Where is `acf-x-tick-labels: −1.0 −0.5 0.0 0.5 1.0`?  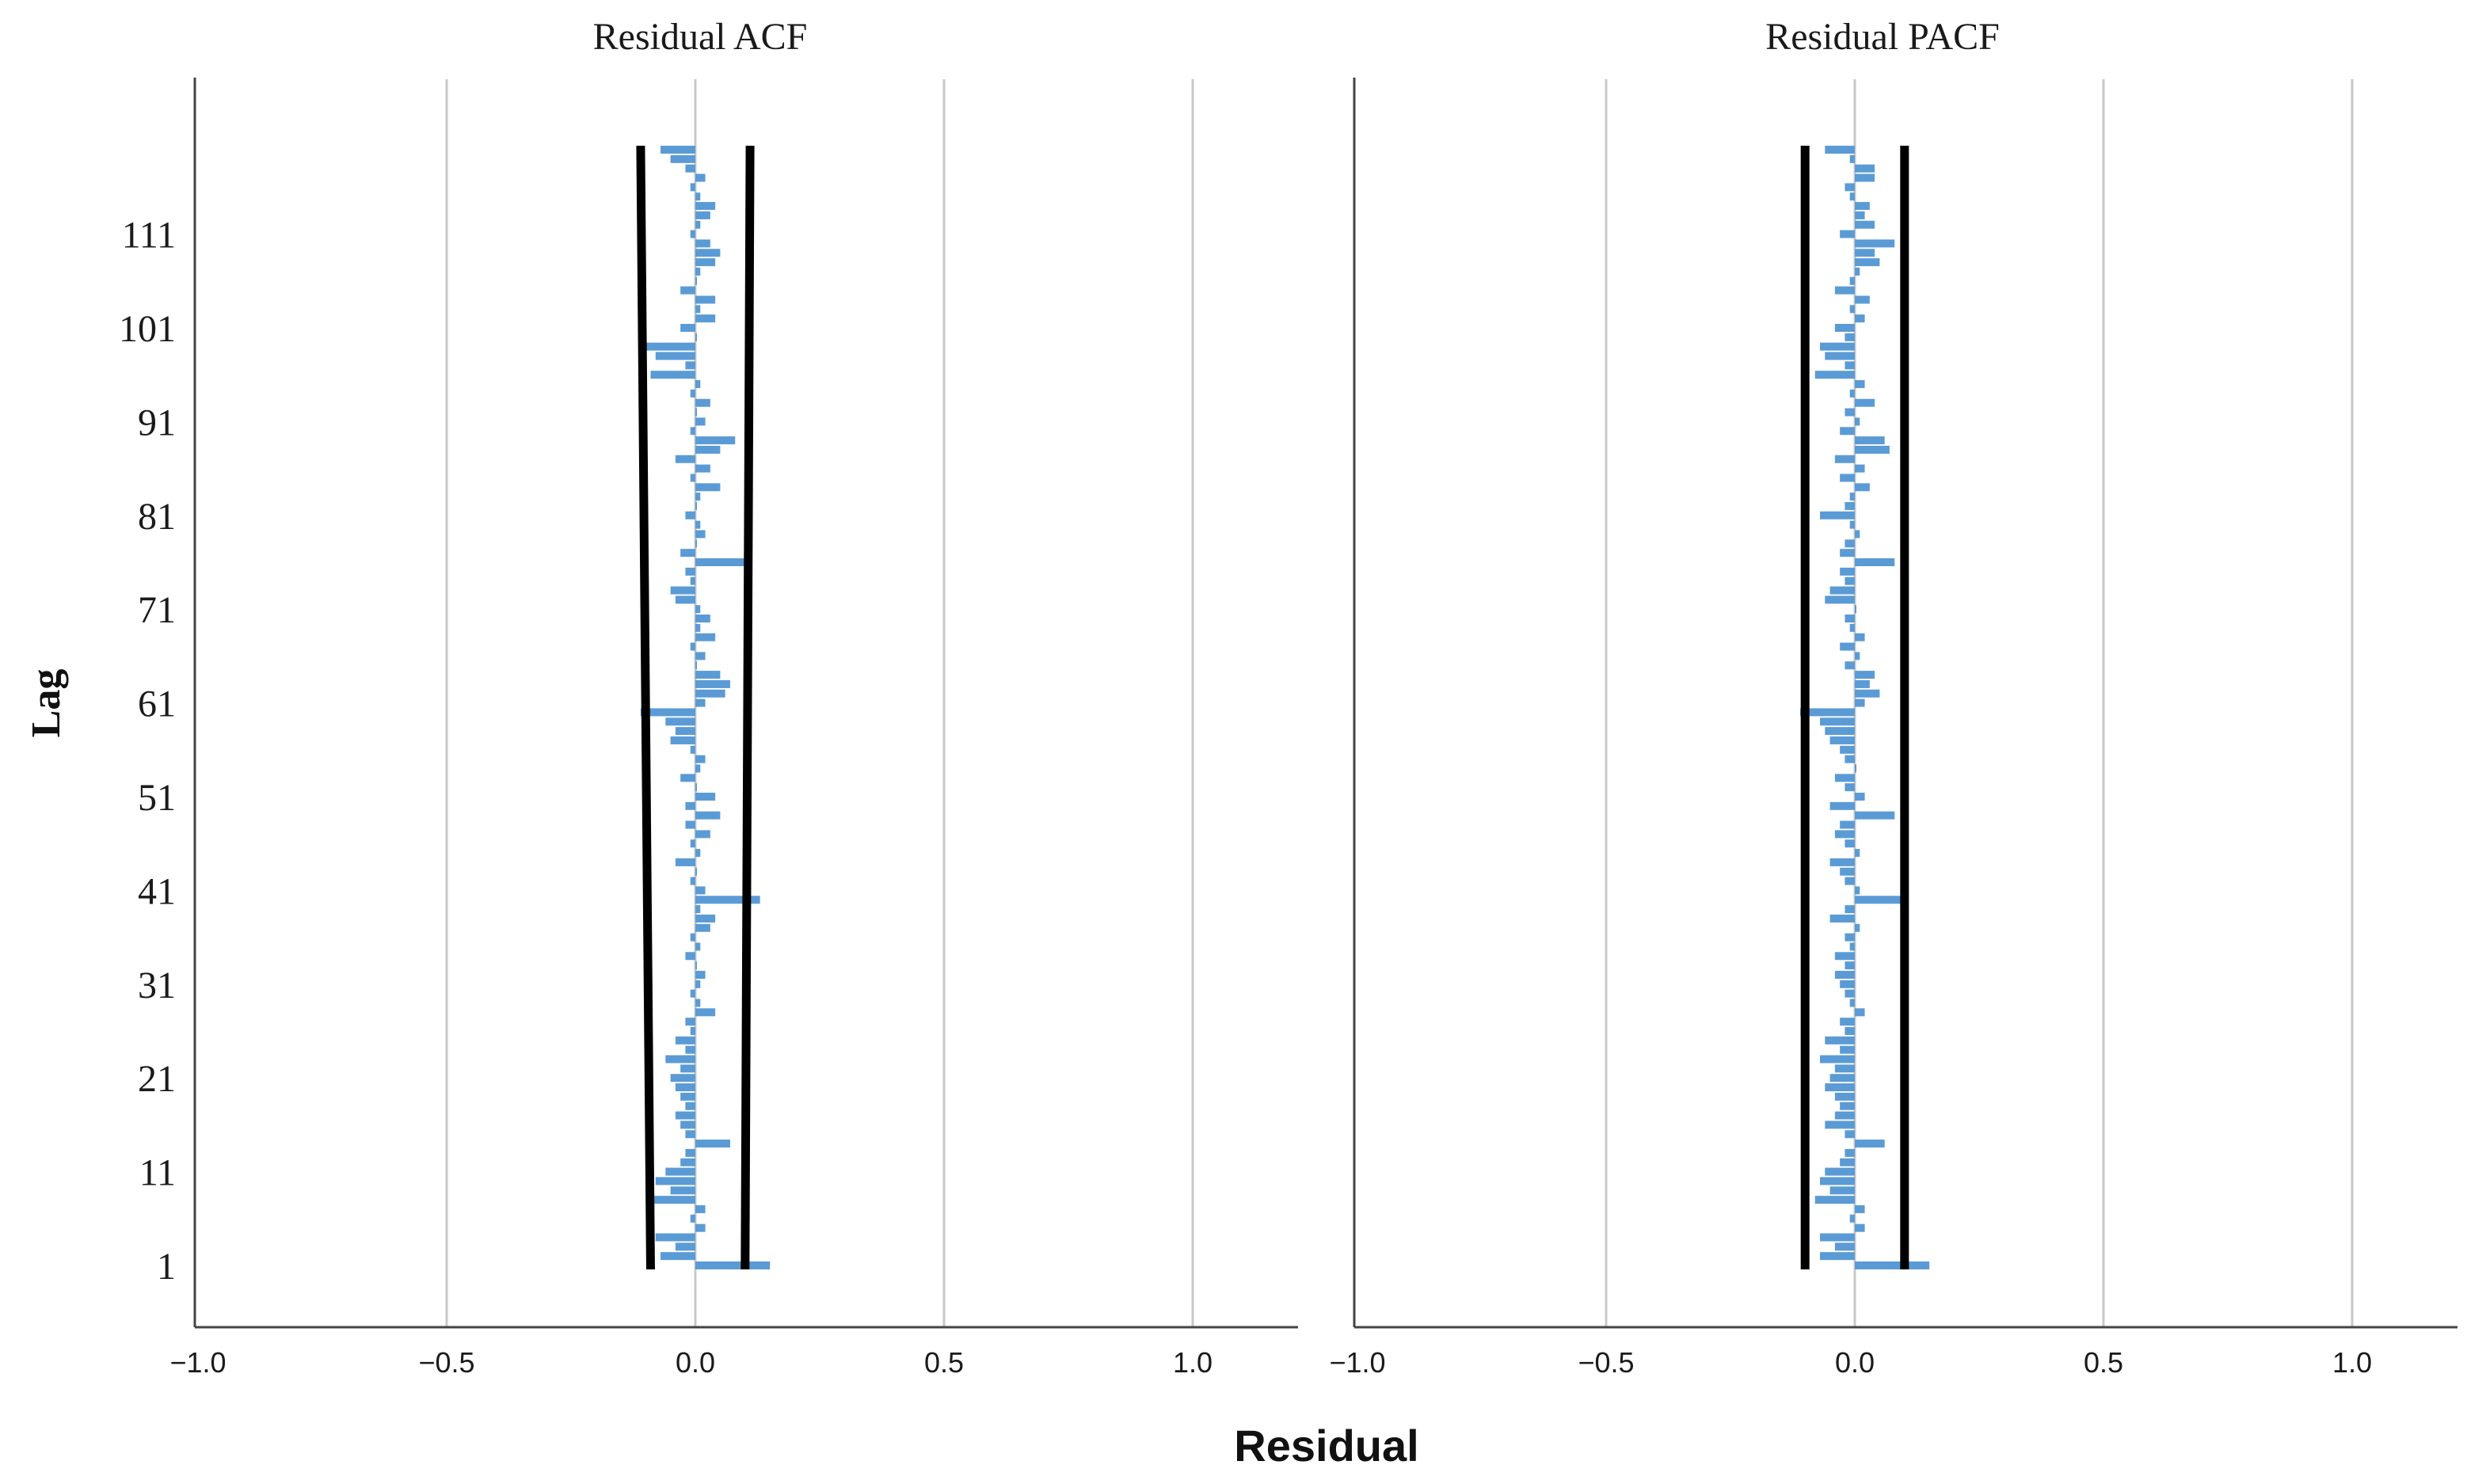
acf-x-tick-labels: −1.0 −0.5 0.0 0.5 1.0 is located at coordinates (691, 1362).